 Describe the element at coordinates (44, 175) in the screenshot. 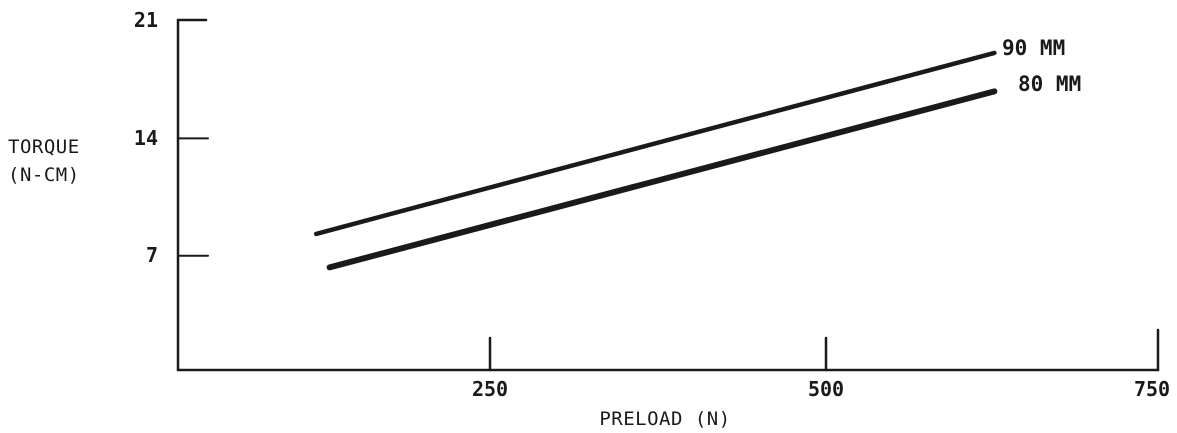

I see `y-axis-title-line-2: (N-CM)` at that location.